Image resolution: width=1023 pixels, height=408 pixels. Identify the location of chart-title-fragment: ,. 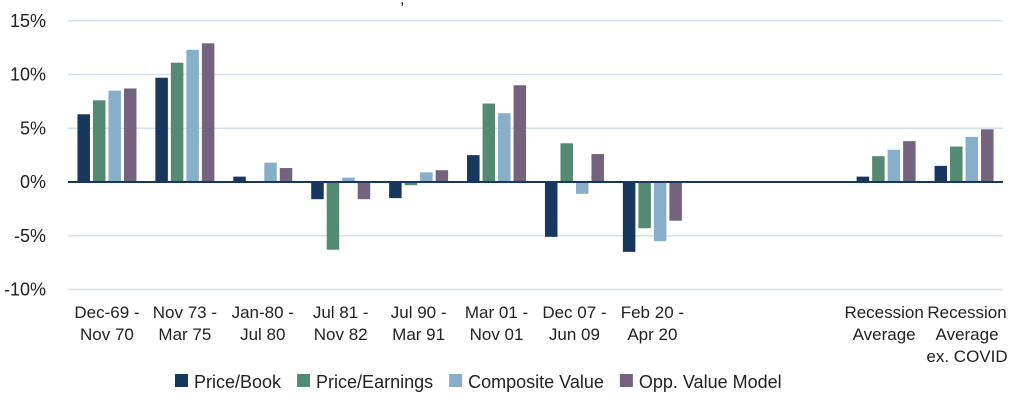
(402, 4).